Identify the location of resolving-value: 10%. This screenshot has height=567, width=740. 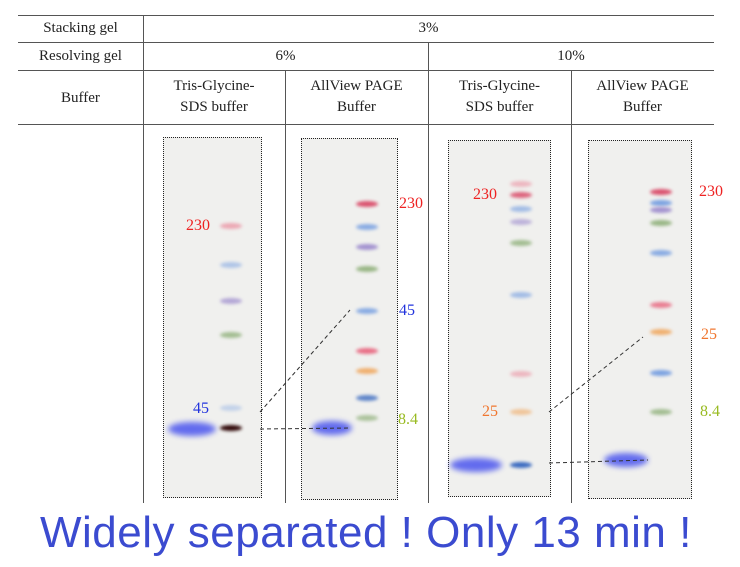
(571, 56).